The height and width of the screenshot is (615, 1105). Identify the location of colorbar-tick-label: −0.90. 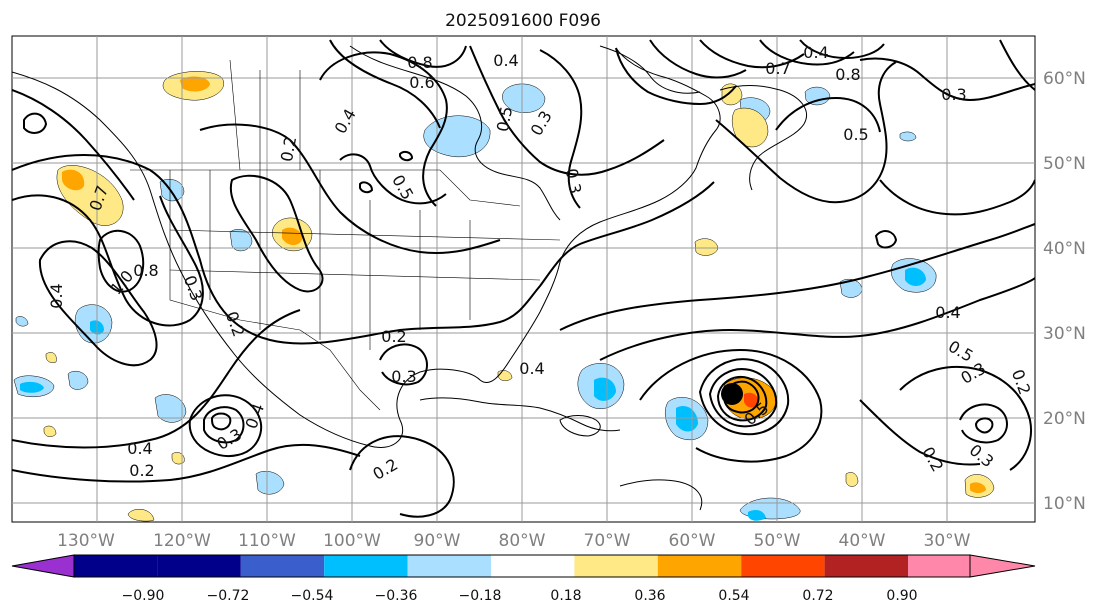
(143, 596).